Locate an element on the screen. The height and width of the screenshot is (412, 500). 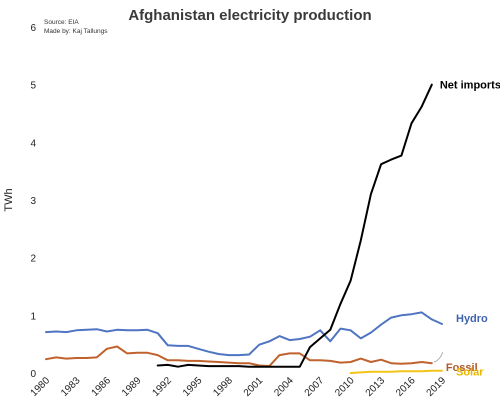
y-tick-label: 3 is located at coordinates (33, 201).